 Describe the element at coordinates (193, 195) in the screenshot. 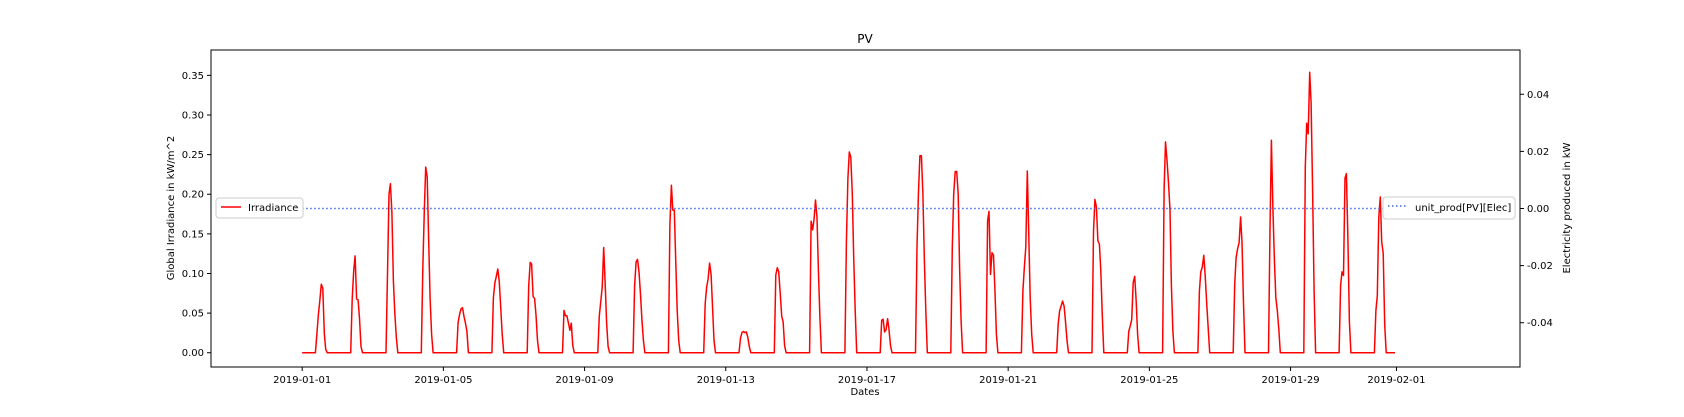

I see `y-left-tick-label: 0.20` at that location.